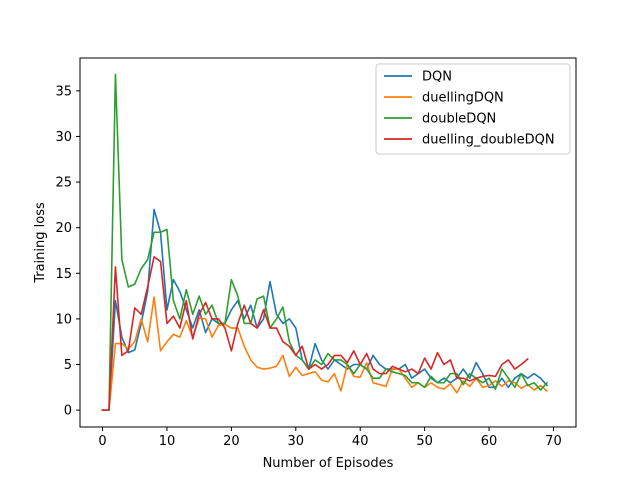  Describe the element at coordinates (296, 441) in the screenshot. I see `x-tick-label: 30` at that location.